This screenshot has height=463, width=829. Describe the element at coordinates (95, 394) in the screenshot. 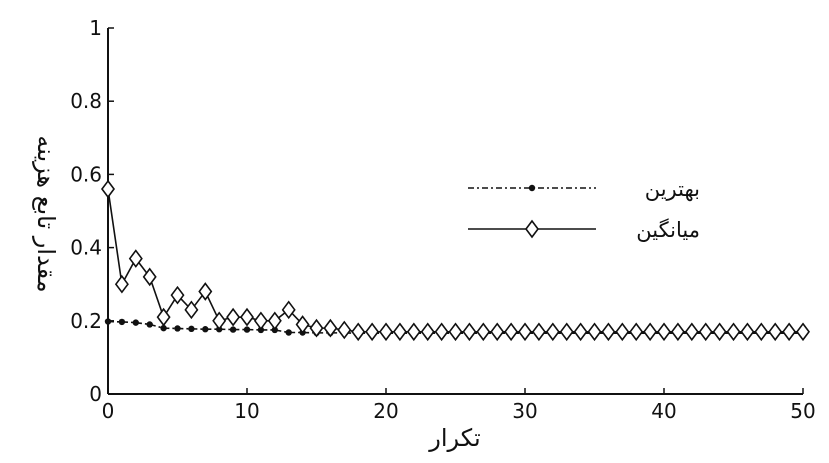

I see `y-tick-label: 0` at that location.